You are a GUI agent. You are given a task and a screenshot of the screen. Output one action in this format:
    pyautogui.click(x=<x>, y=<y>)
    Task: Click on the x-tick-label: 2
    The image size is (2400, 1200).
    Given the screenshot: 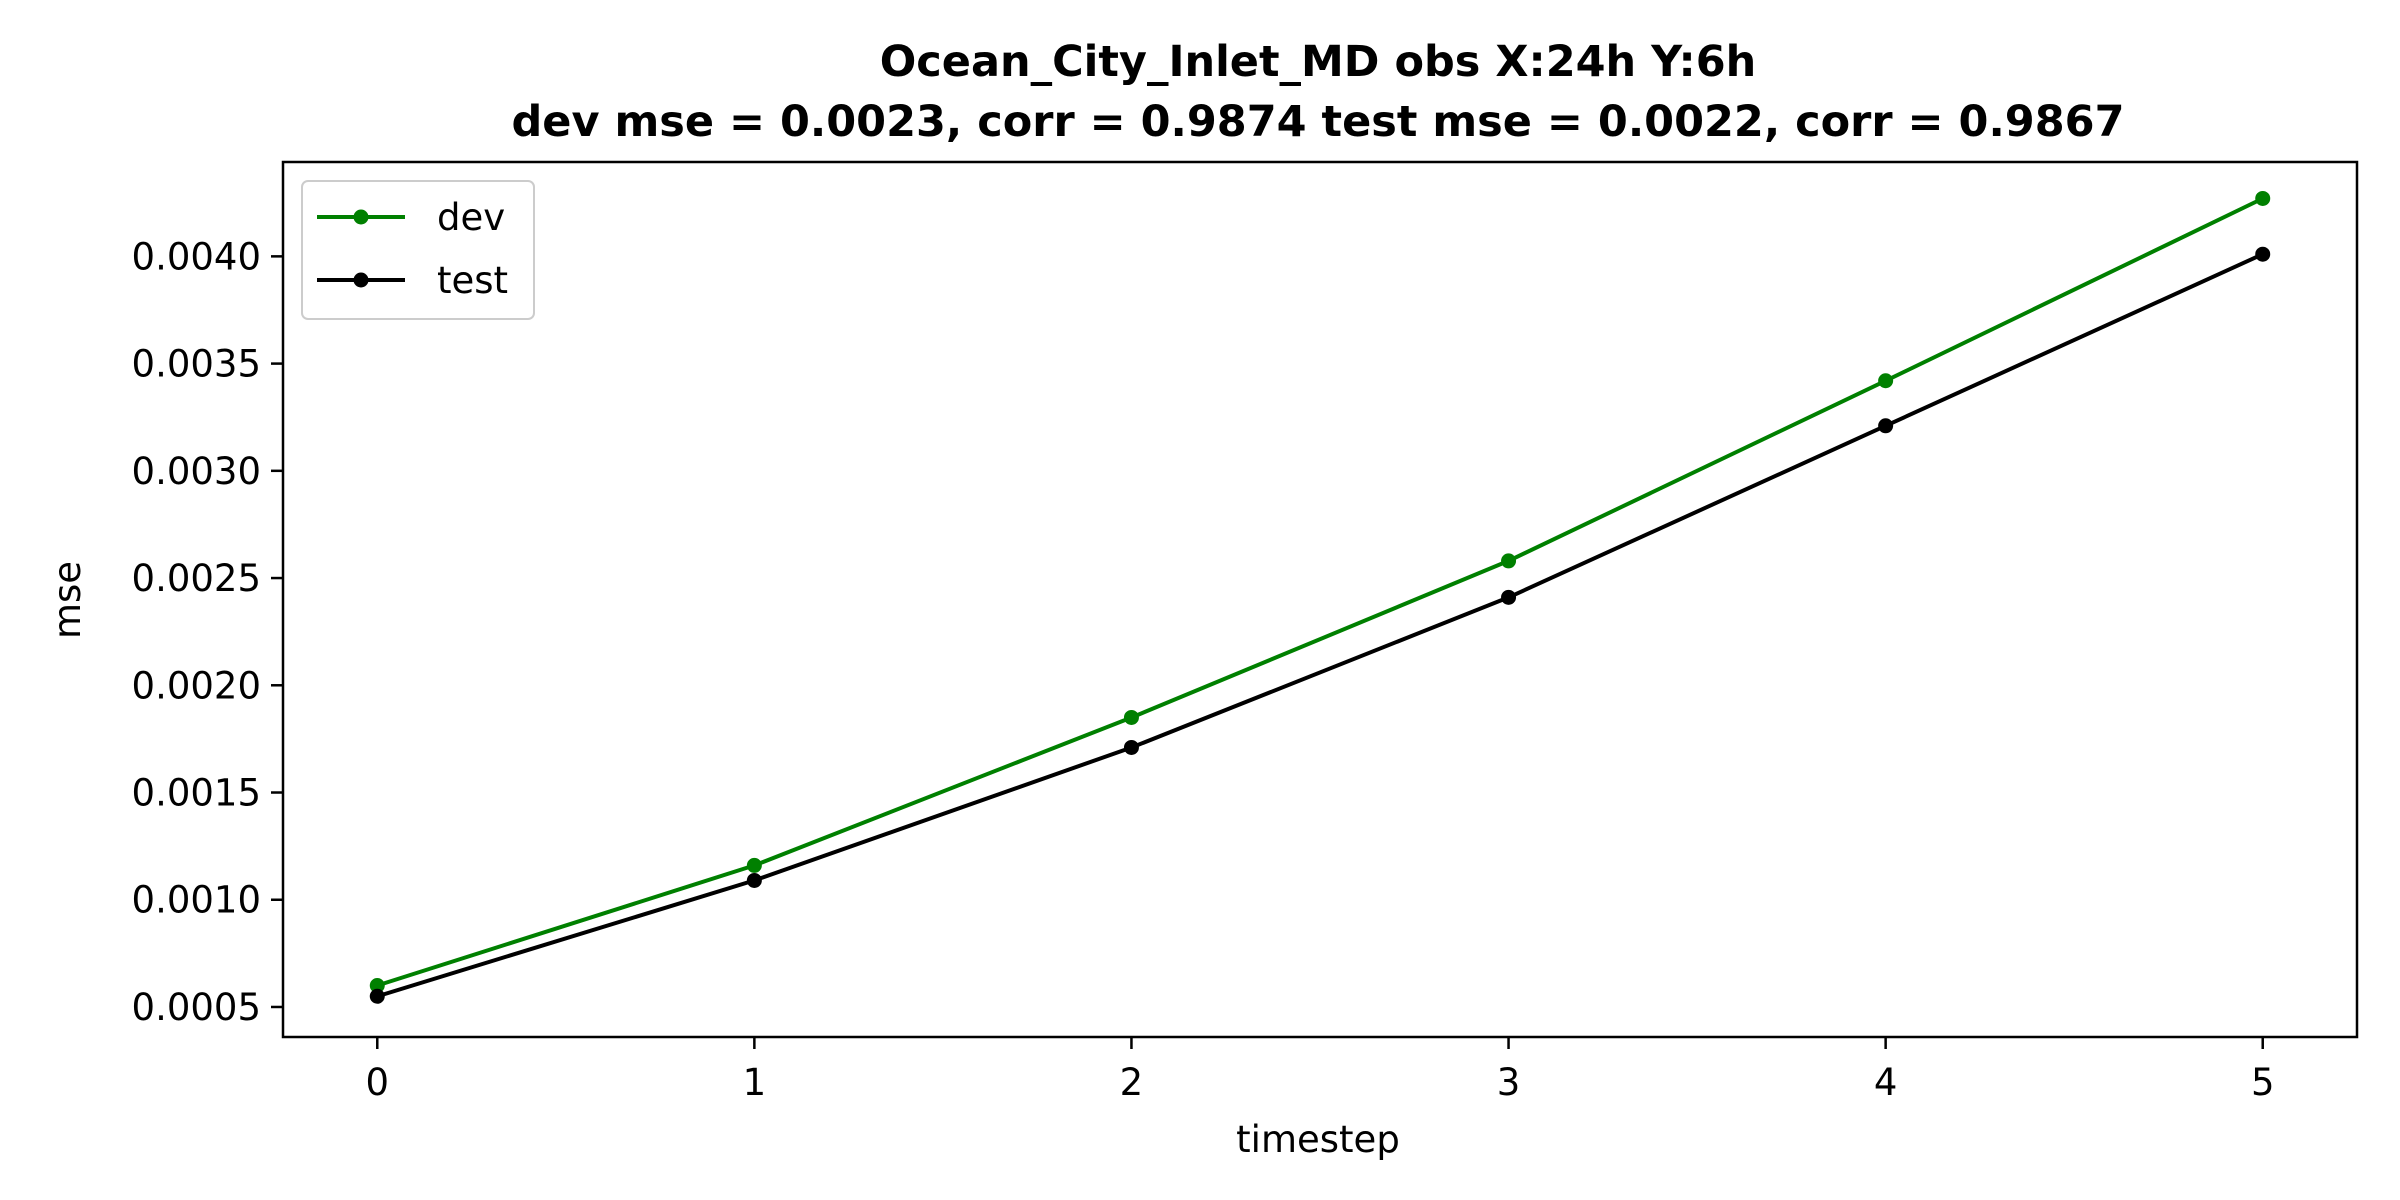 What is the action you would take?
    pyautogui.click(x=1132, y=1082)
    